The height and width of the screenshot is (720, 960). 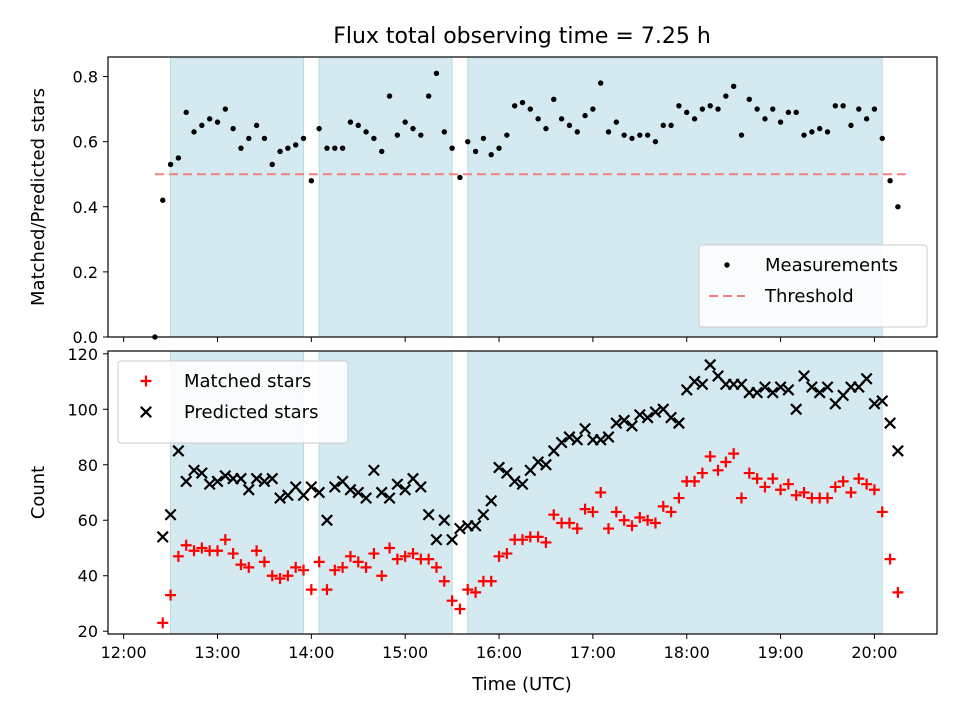 What do you see at coordinates (85, 272) in the screenshot?
I see `y-tick-label: 0.2` at bounding box center [85, 272].